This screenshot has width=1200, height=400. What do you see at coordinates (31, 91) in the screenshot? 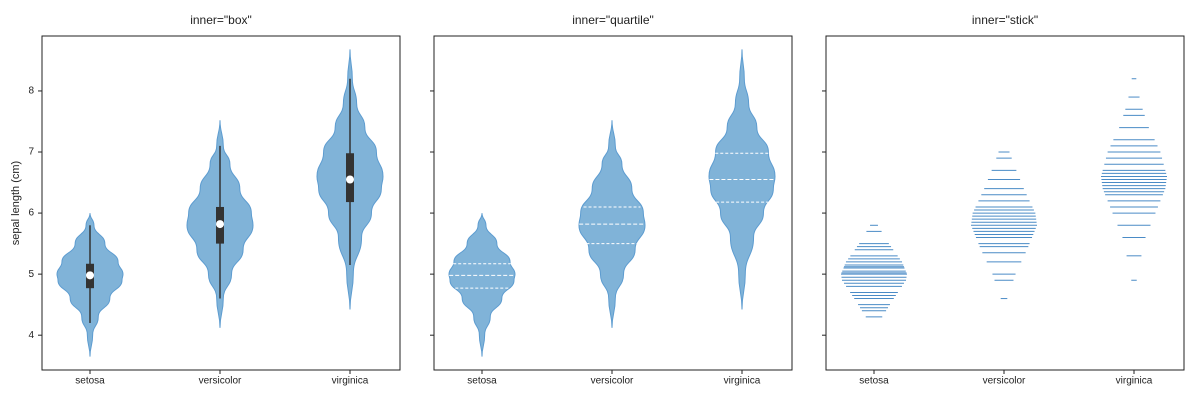
I see `y-tick-label: 8` at bounding box center [31, 91].